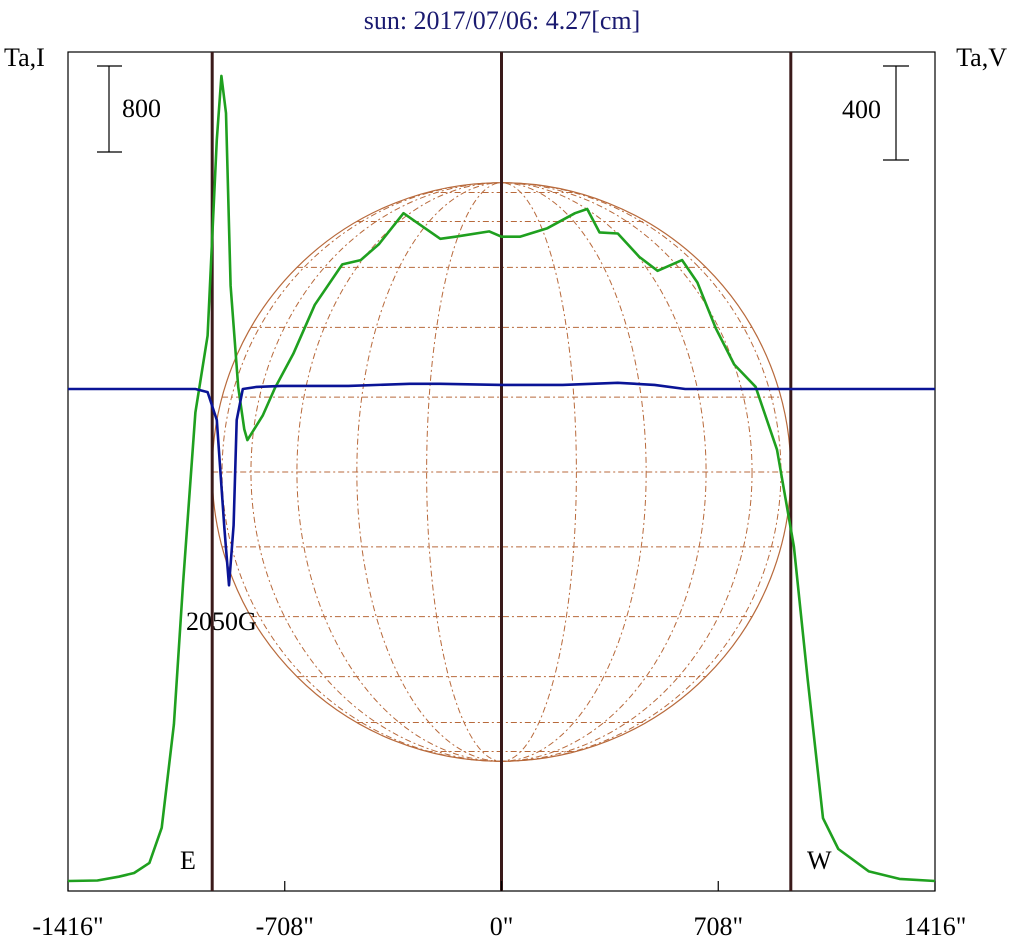  I want to click on x-tick-label: -708", so click(285, 926).